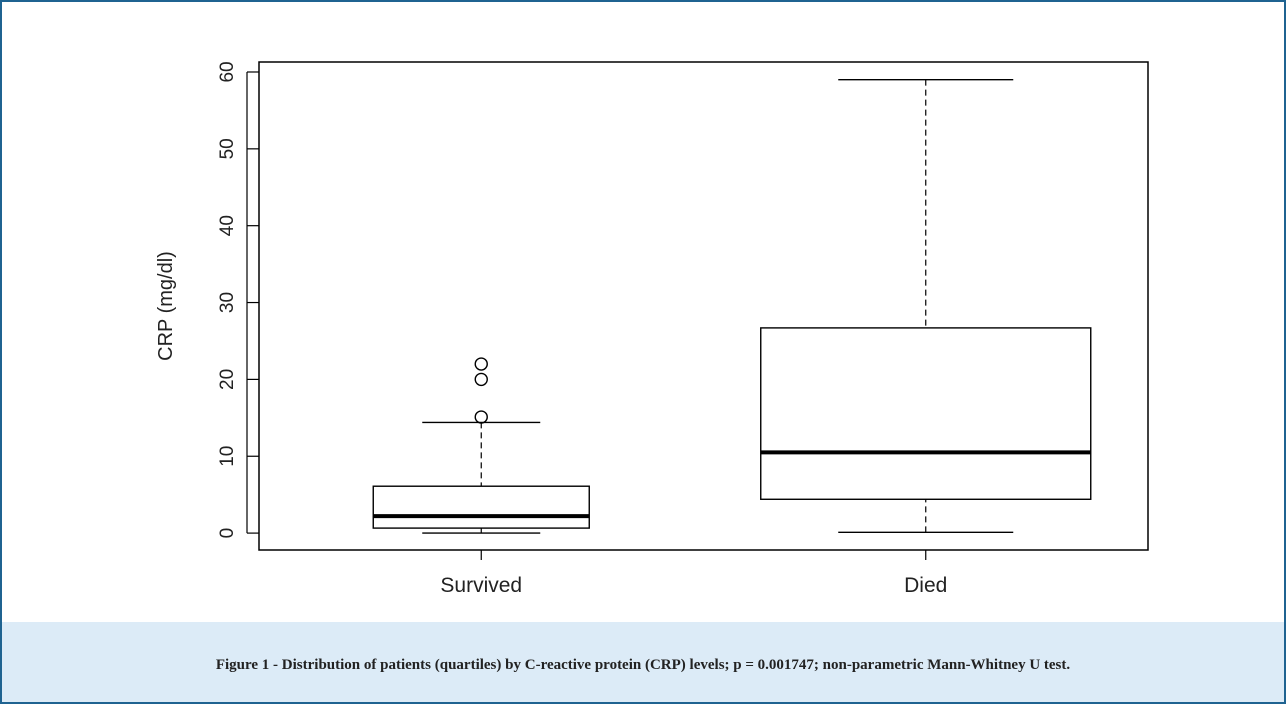 This screenshot has height=704, width=1286. I want to click on y-tick-label: 10, so click(227, 456).